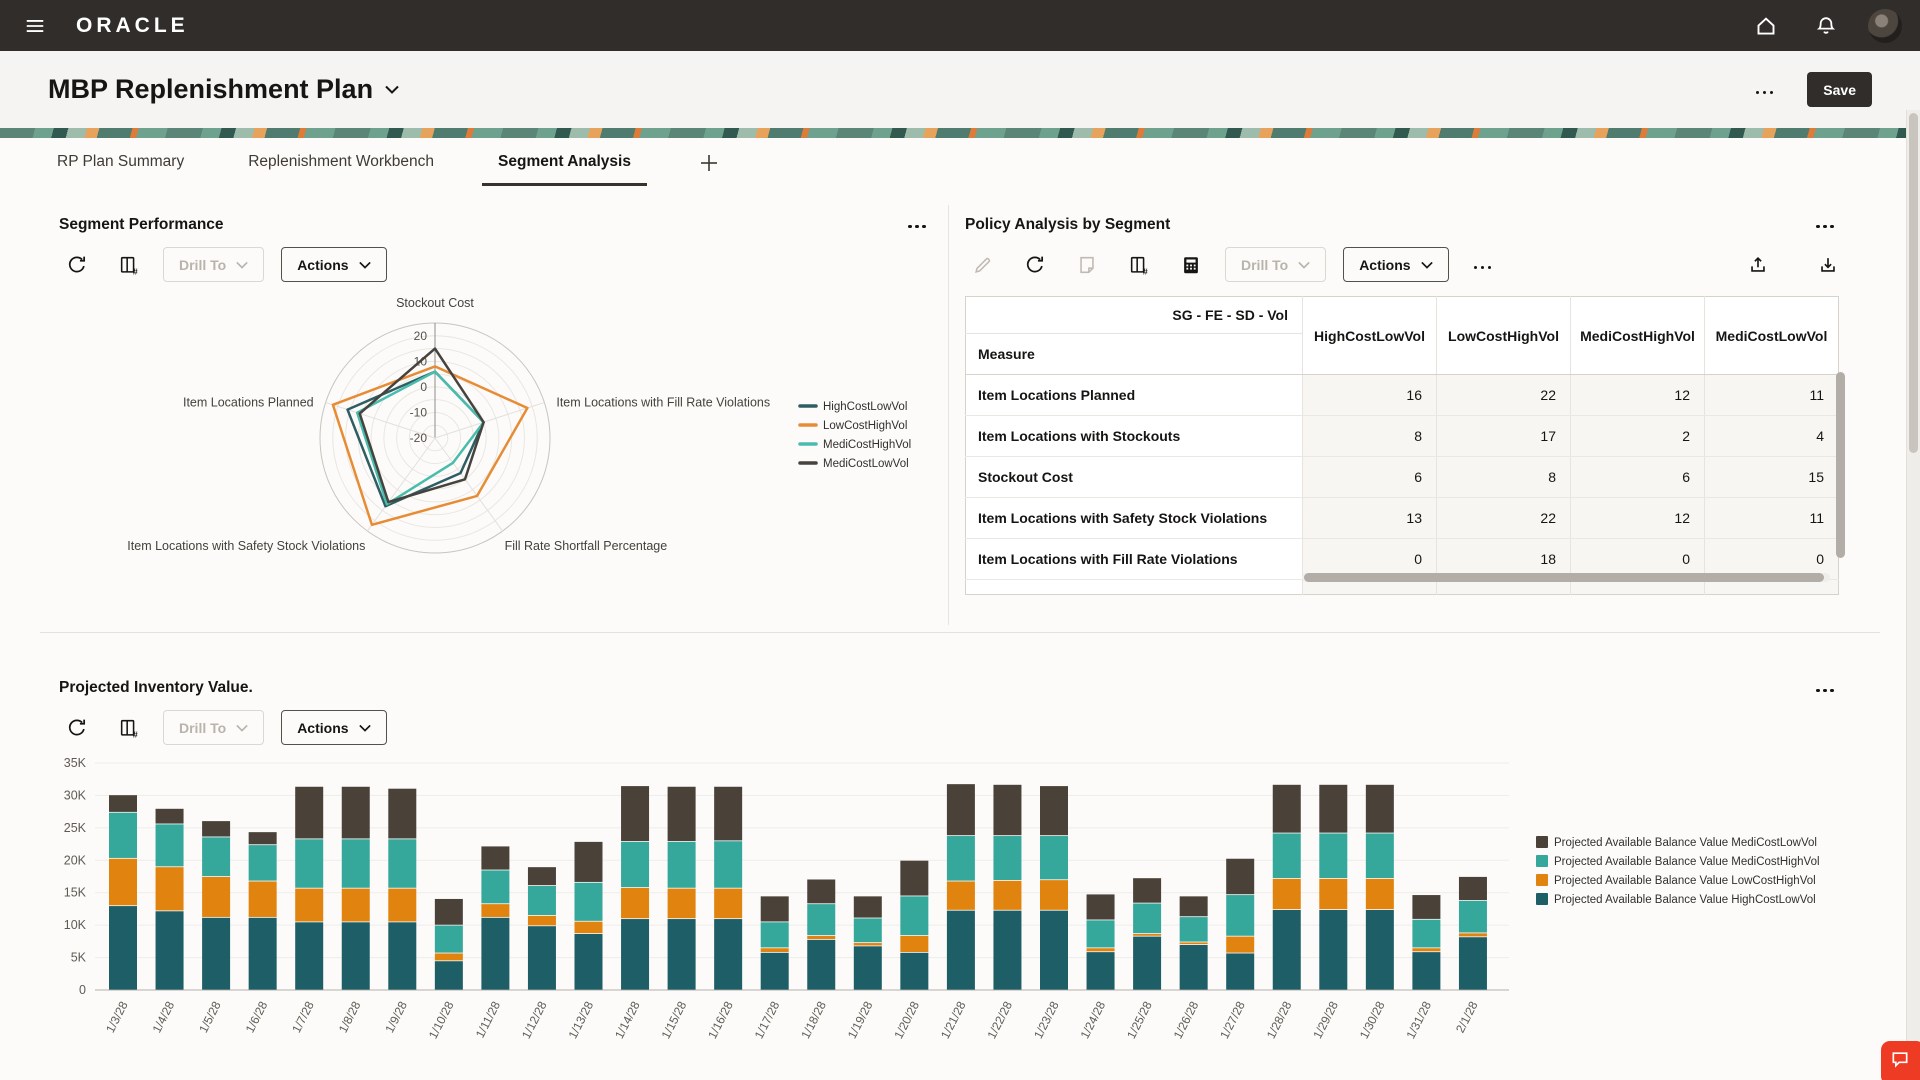 The width and height of the screenshot is (1920, 1080). What do you see at coordinates (117, 1017) in the screenshot?
I see `svg-text: 1/3/28` at bounding box center [117, 1017].